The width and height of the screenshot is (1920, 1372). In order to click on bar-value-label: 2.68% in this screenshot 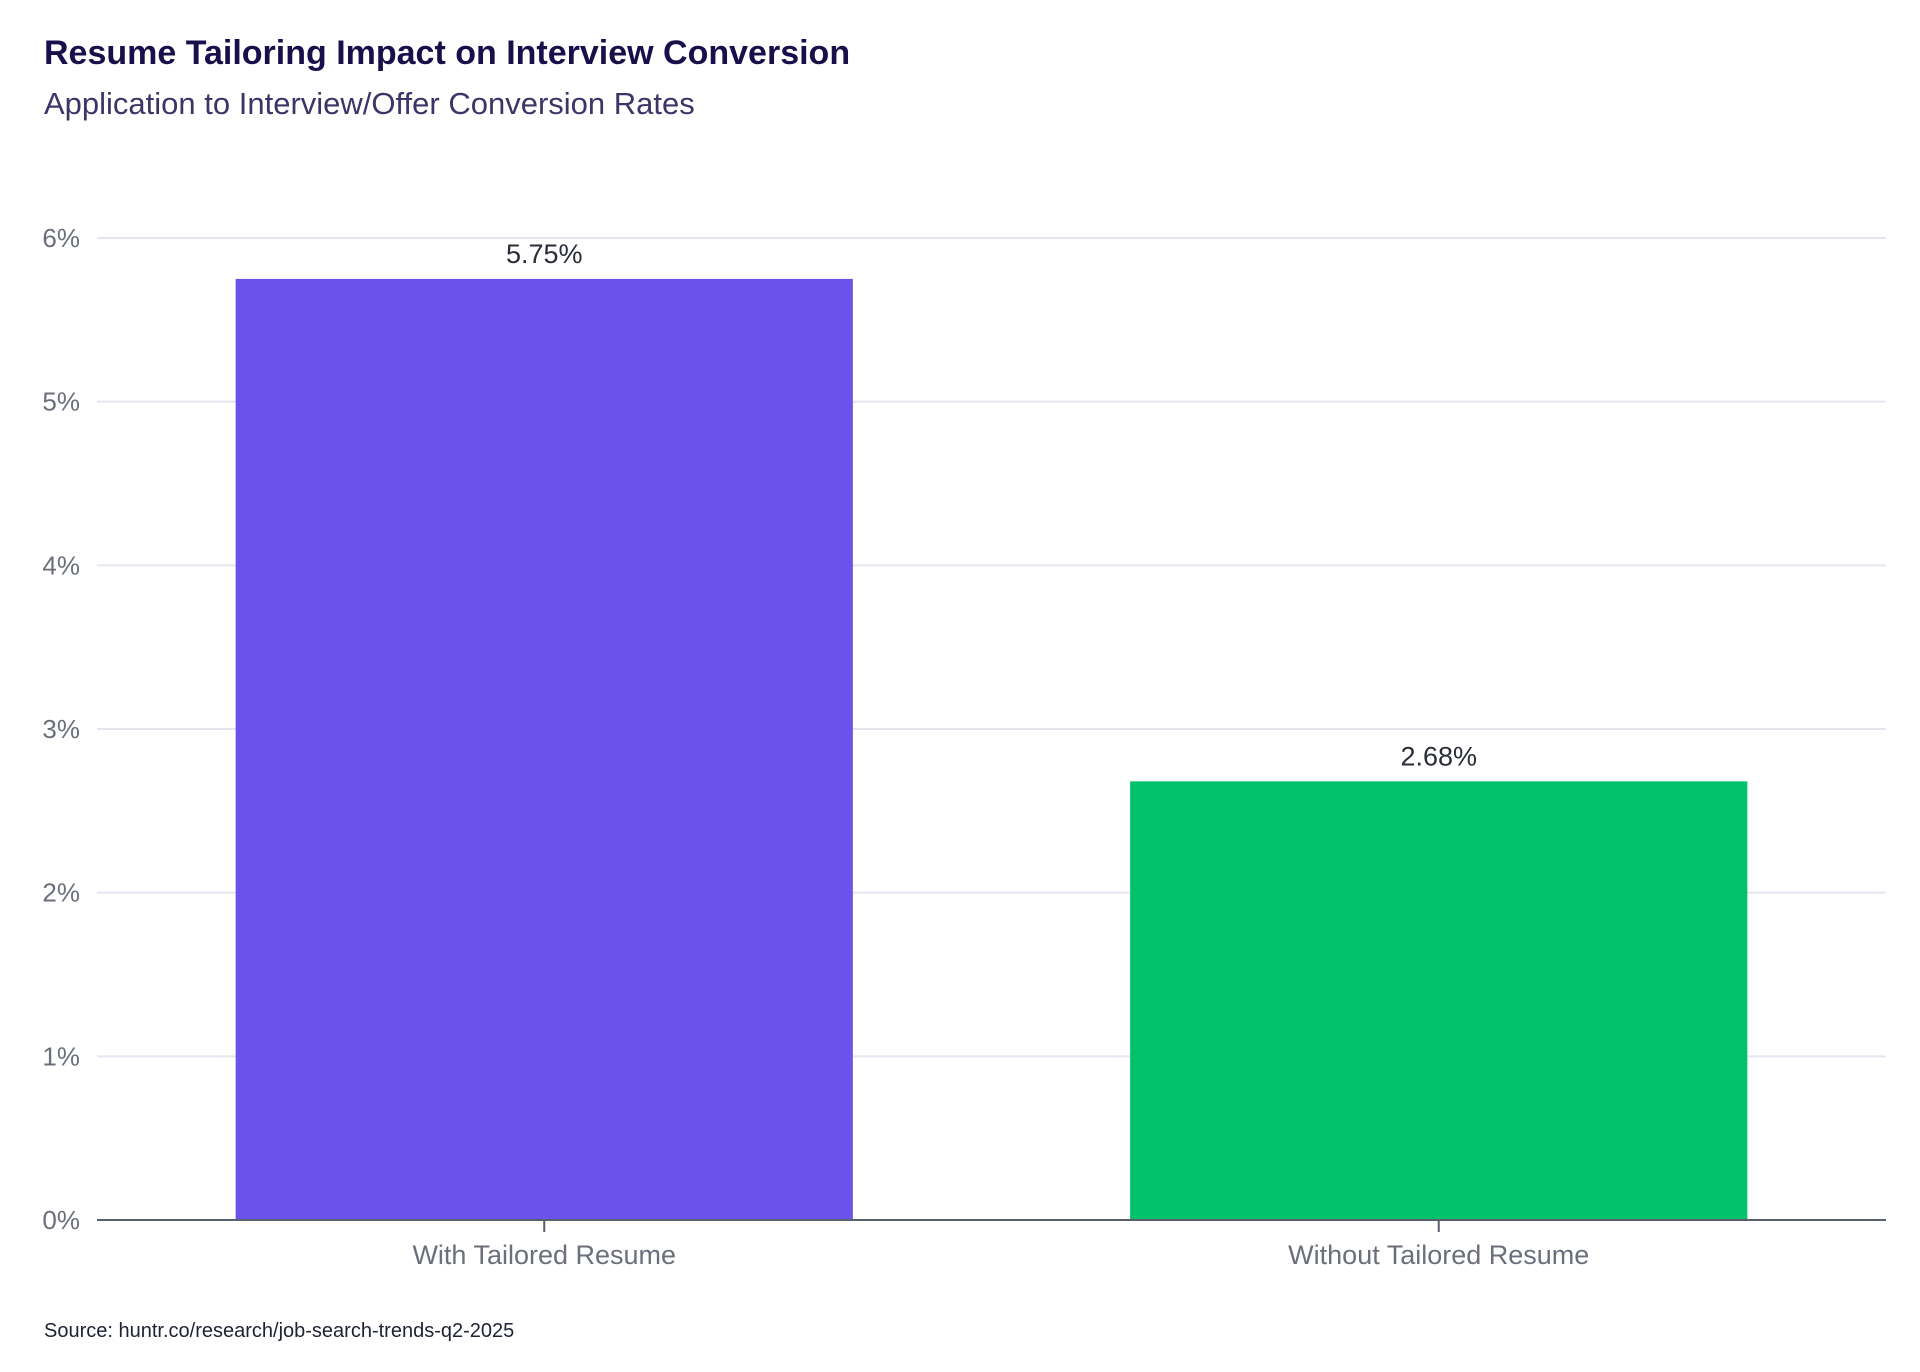, I will do `click(1438, 756)`.